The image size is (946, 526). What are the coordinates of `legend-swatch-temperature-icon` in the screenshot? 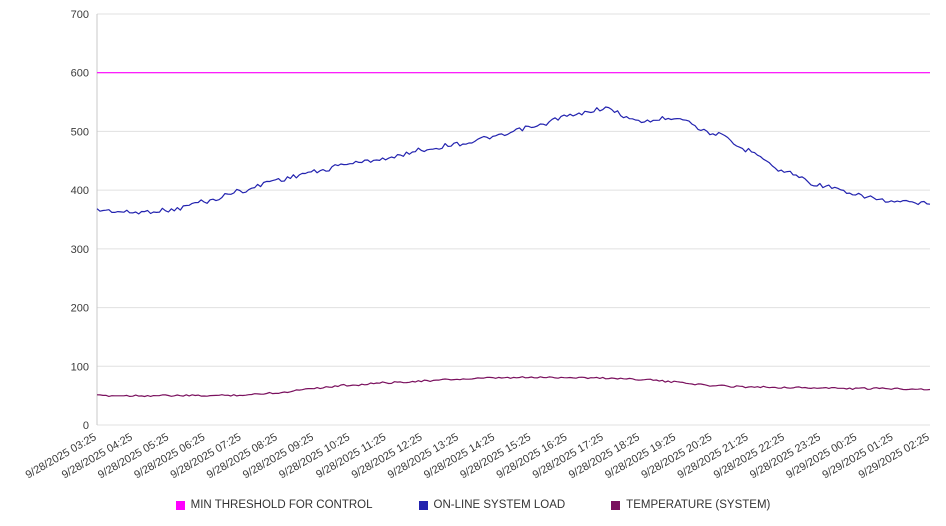 It's located at (616, 505).